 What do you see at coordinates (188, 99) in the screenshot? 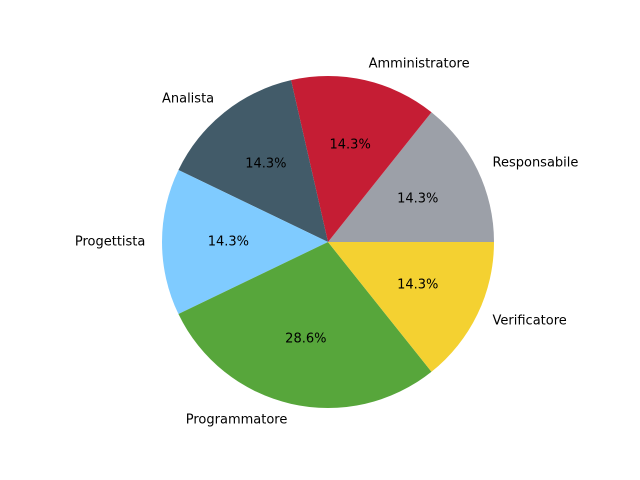
I see `pie-category-label-analista: Analista` at bounding box center [188, 99].